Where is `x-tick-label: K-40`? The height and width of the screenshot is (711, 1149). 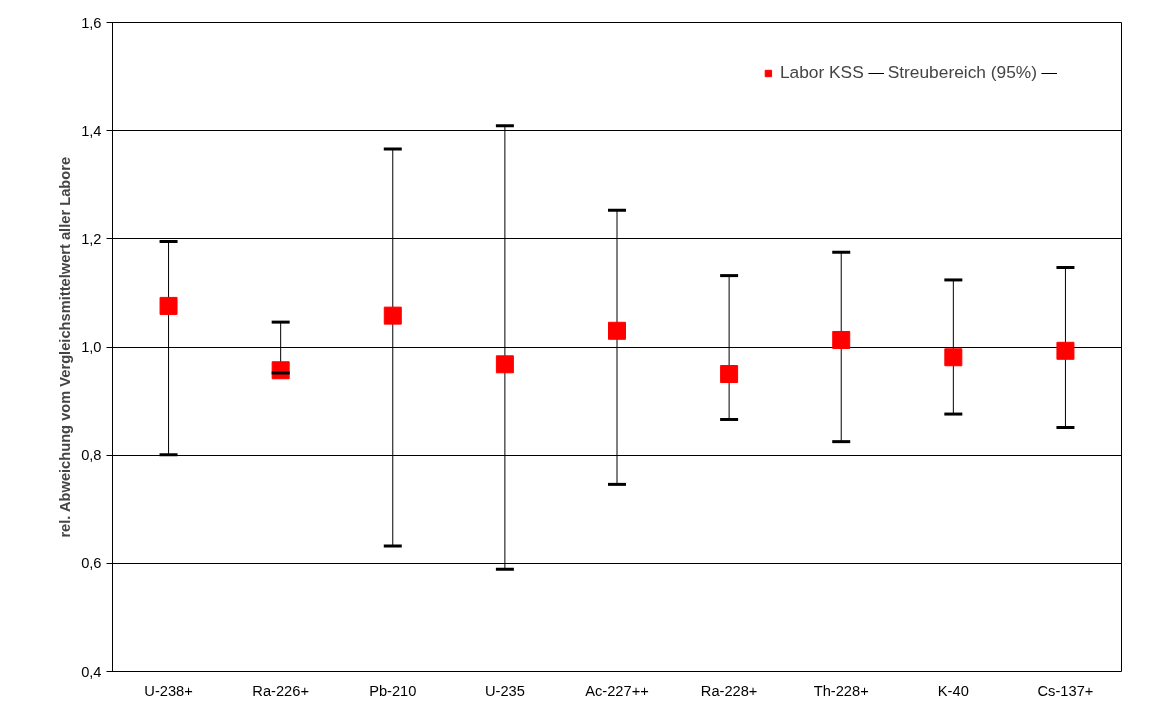
x-tick-label: K-40 is located at coordinates (953, 690).